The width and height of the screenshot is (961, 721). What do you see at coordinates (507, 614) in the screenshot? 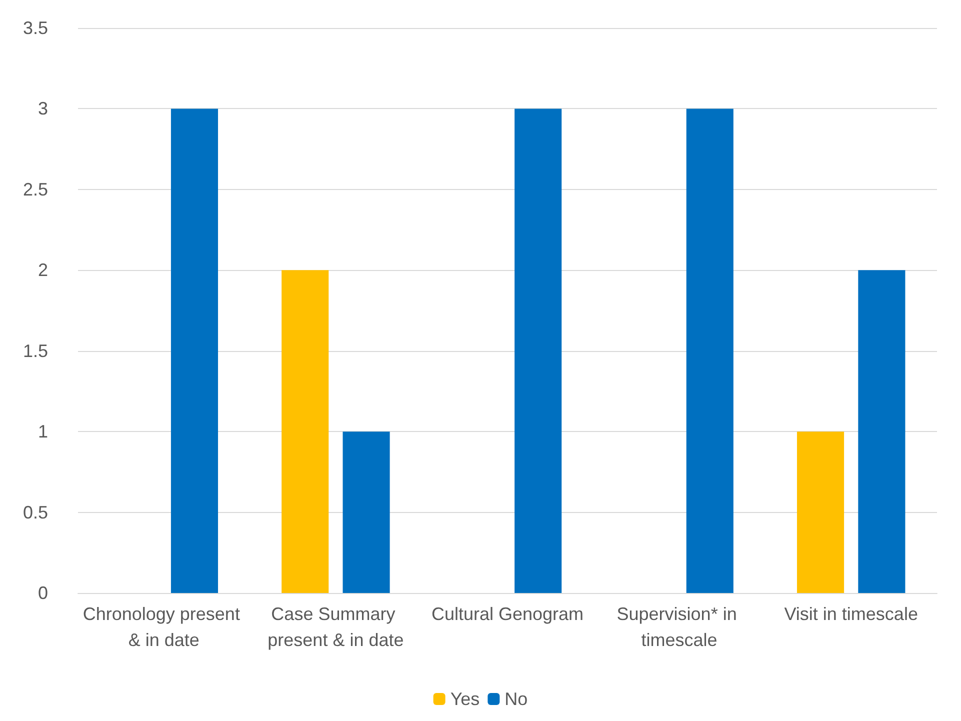
I see `x-tick-label: Cultural Genogram` at bounding box center [507, 614].